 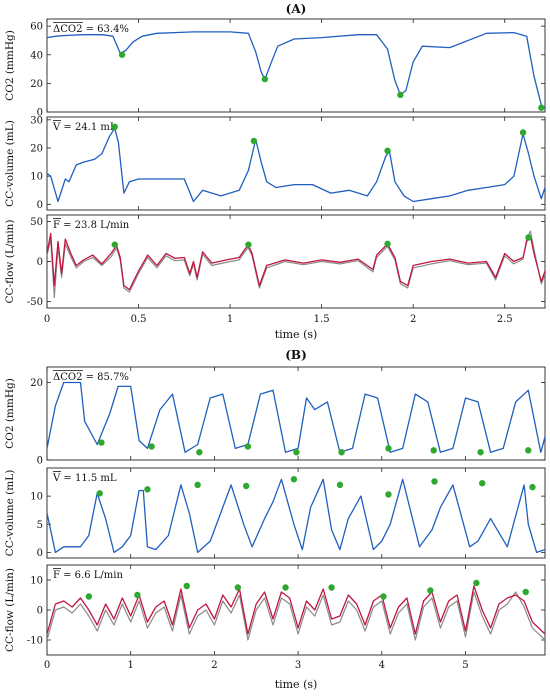 What do you see at coordinates (84, 478) in the screenshot?
I see `annotation: V = 11.5 mL` at bounding box center [84, 478].